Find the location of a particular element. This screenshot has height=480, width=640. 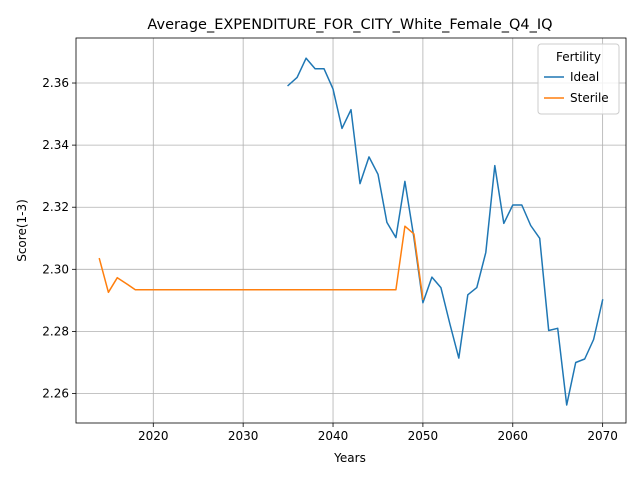

x-axis-ticks: 2020 2030 2040 2050 2060 2070 is located at coordinates (378, 433).